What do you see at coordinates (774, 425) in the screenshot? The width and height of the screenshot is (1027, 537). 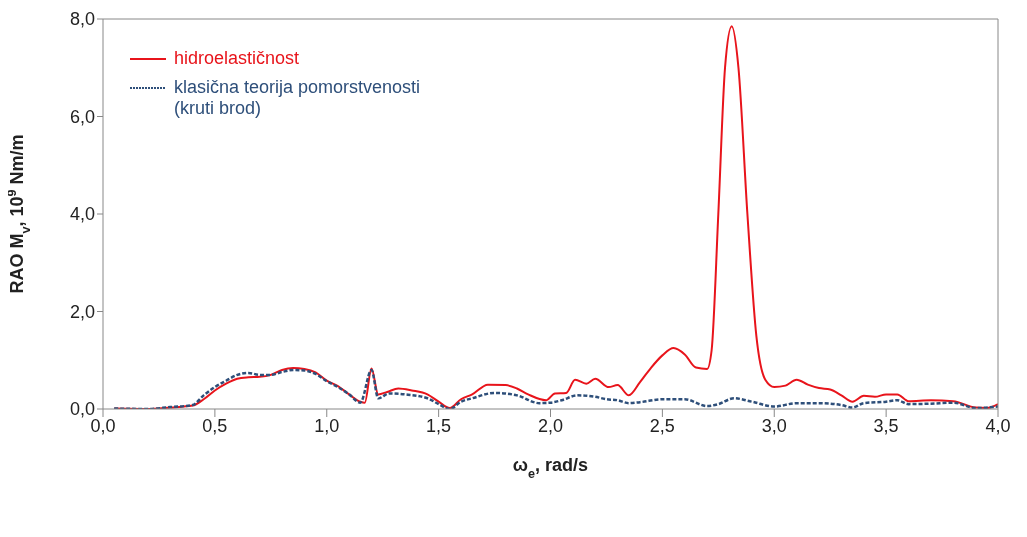 I see `x-tick-label: 3,0` at bounding box center [774, 425].